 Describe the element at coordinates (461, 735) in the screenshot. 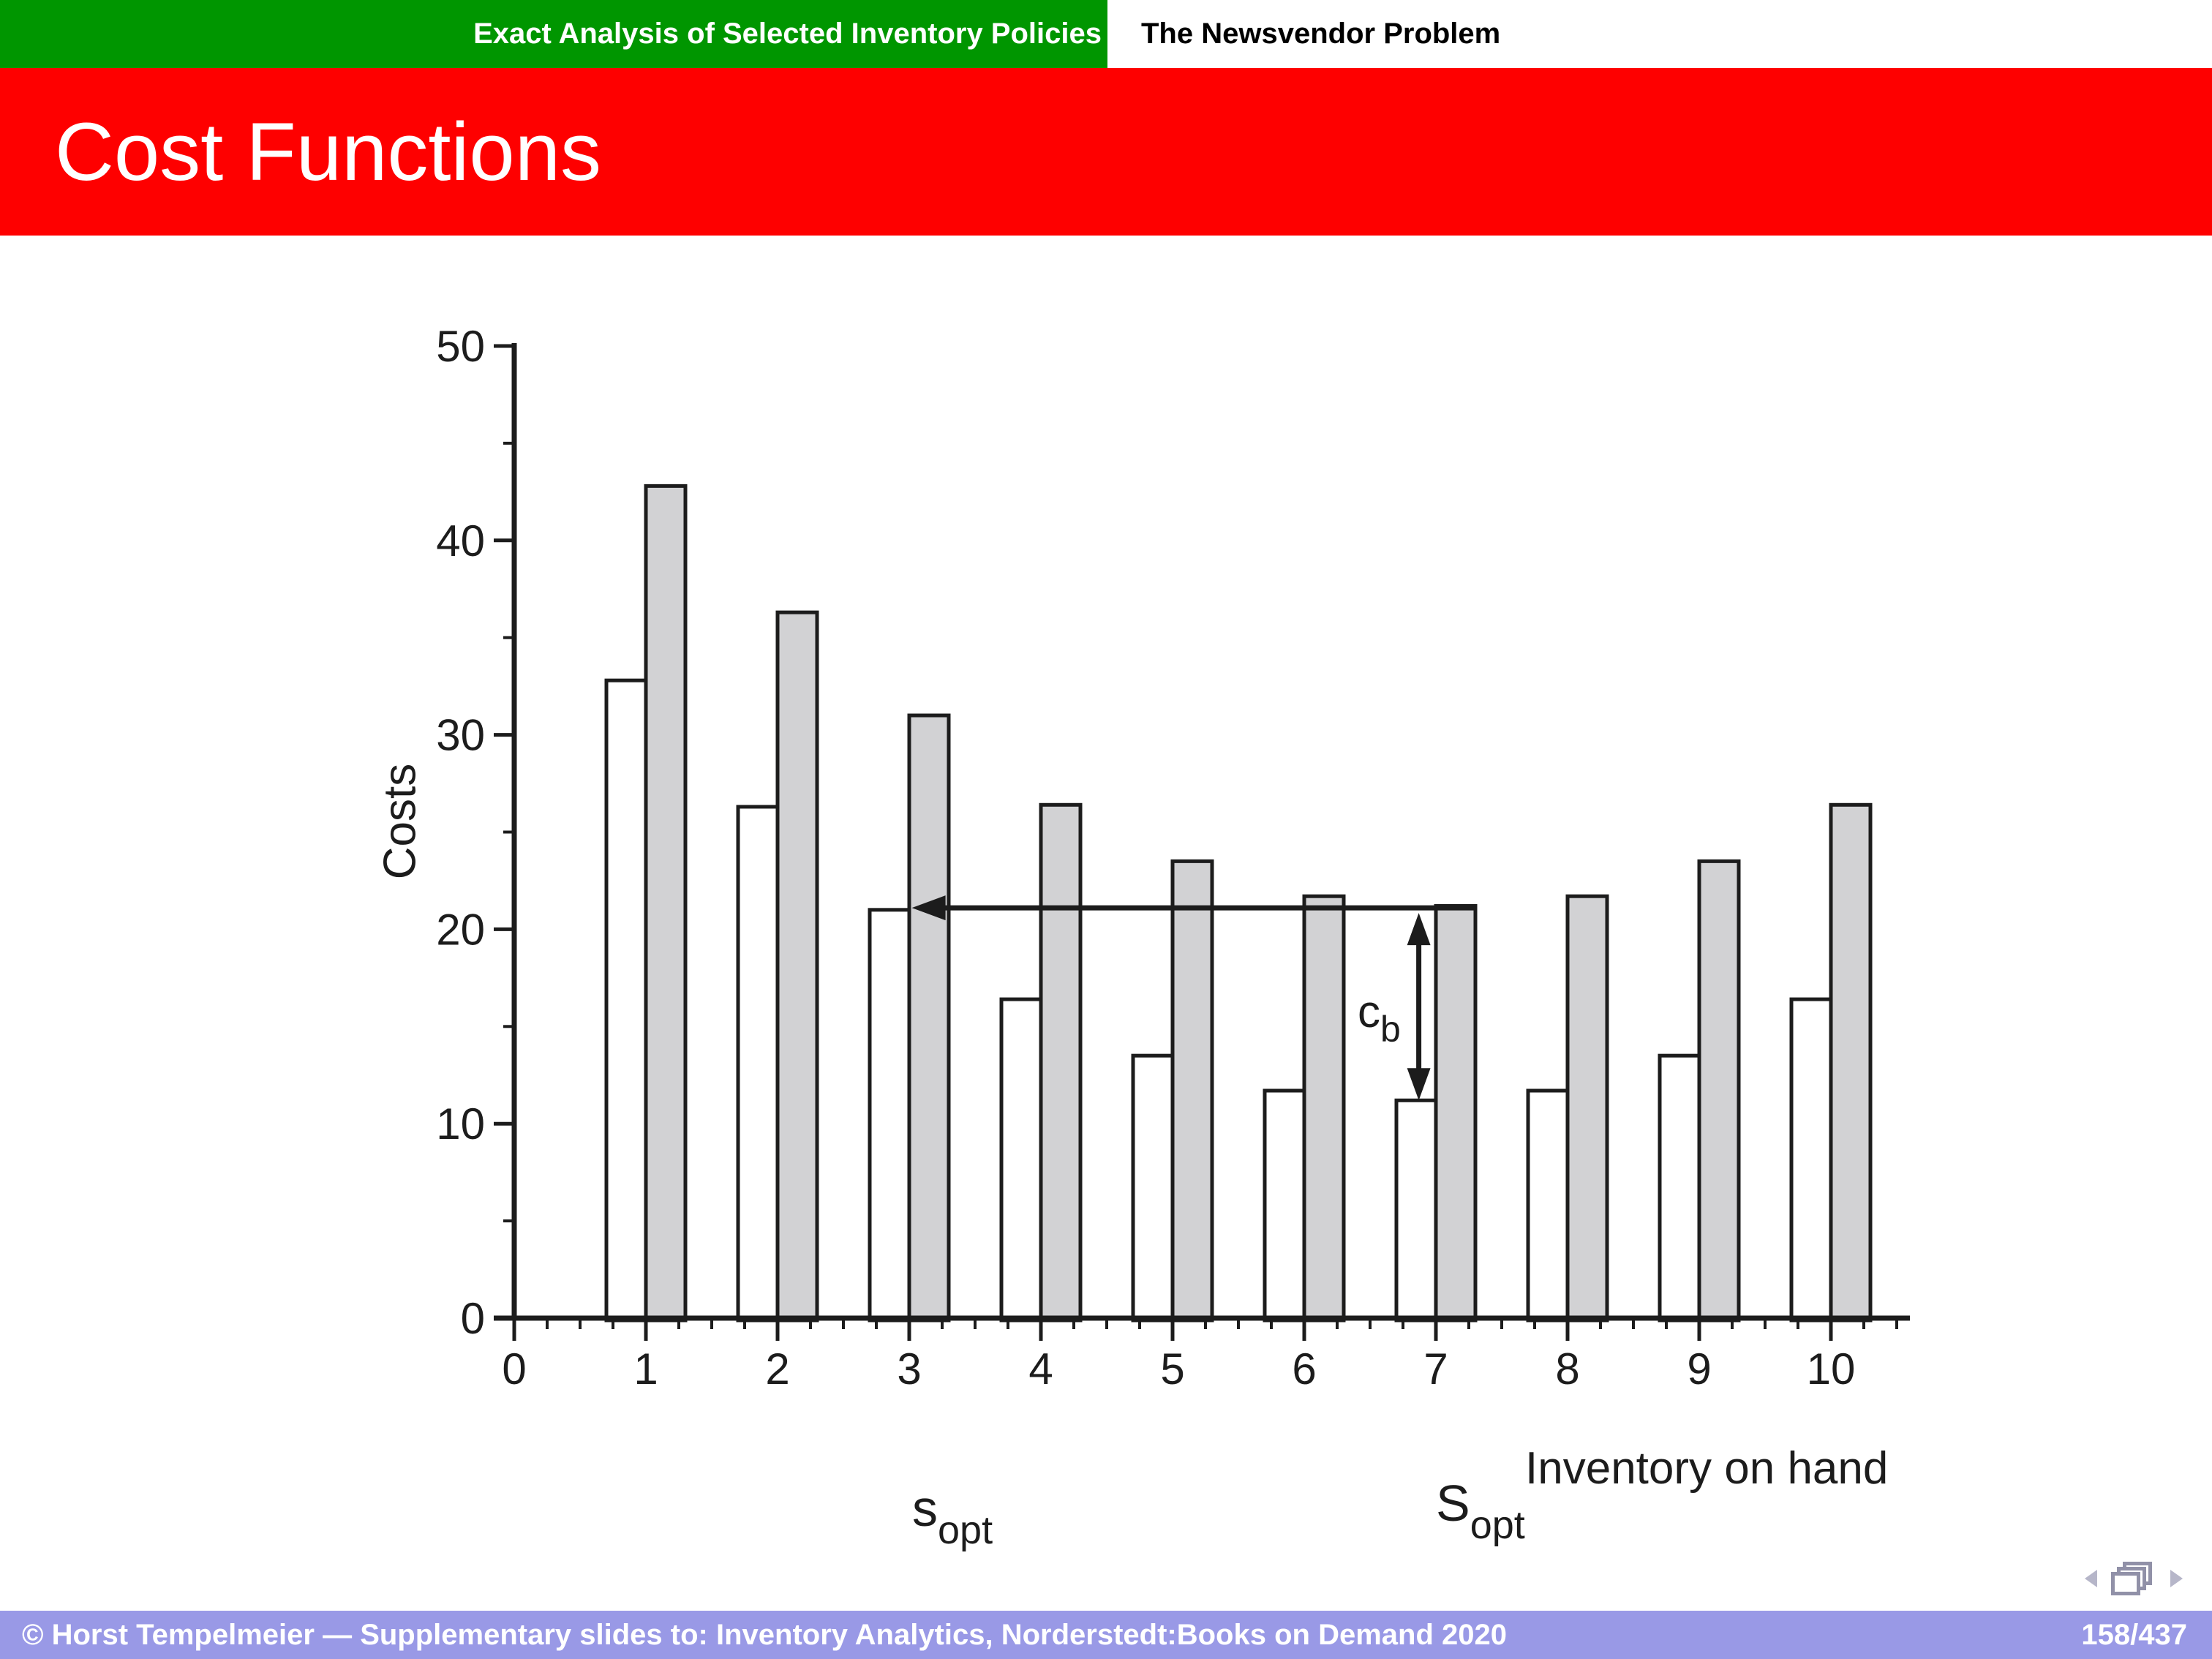

I see `y-tick-label-30: 30` at that location.